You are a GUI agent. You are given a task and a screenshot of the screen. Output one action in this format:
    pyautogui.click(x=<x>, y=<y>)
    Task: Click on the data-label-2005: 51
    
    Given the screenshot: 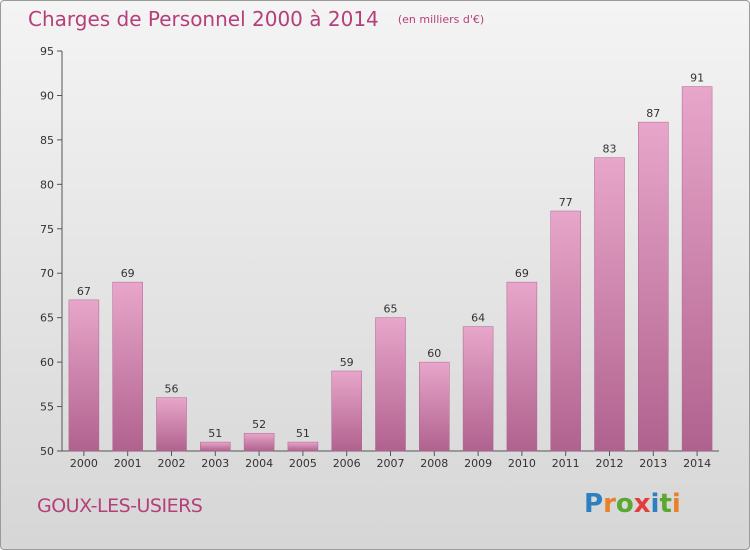 What is the action you would take?
    pyautogui.click(x=303, y=433)
    